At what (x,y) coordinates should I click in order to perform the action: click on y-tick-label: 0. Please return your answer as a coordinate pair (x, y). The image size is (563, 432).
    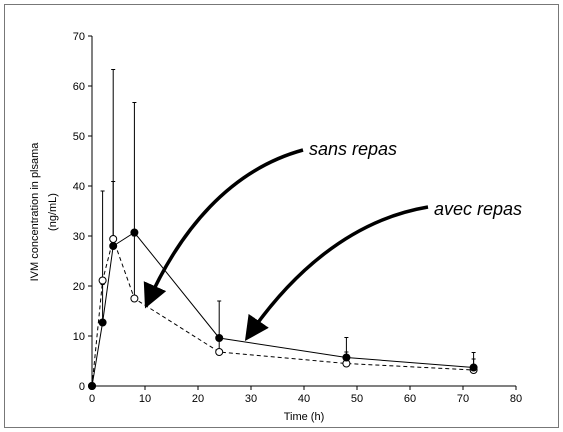
    Looking at the image, I should click on (82, 387).